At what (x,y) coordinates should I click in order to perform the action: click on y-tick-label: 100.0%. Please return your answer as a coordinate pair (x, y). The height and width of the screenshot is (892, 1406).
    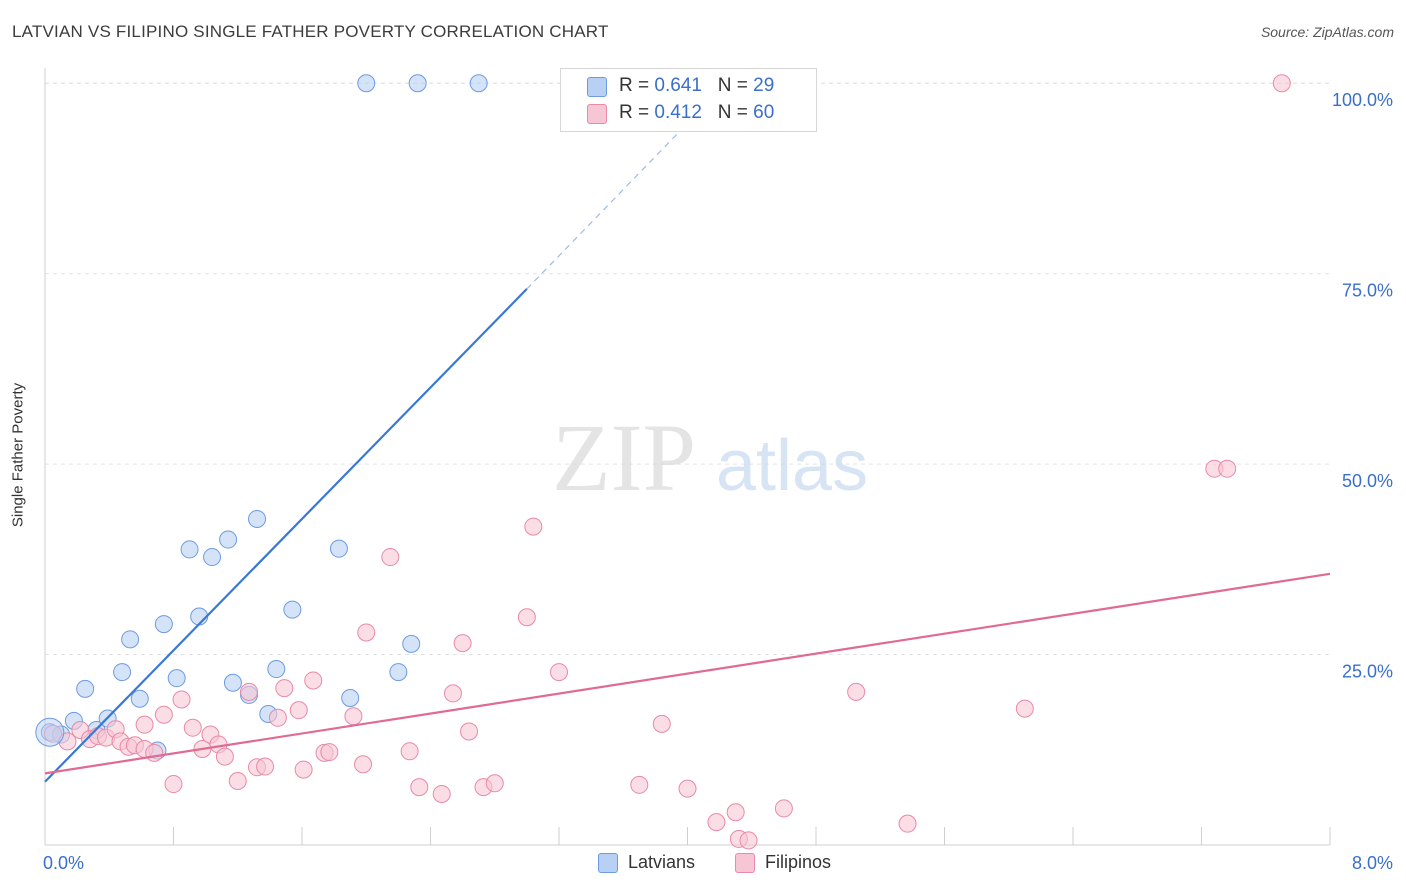
    Looking at the image, I should click on (1362, 100).